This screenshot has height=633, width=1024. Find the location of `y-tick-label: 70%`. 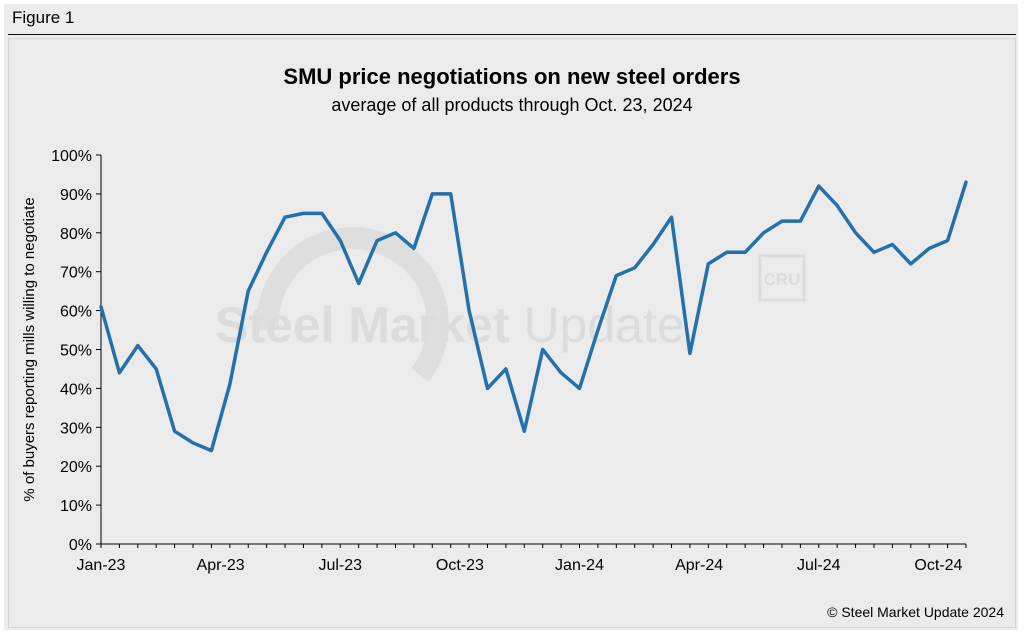

y-tick-label: 70% is located at coordinates (76, 273).